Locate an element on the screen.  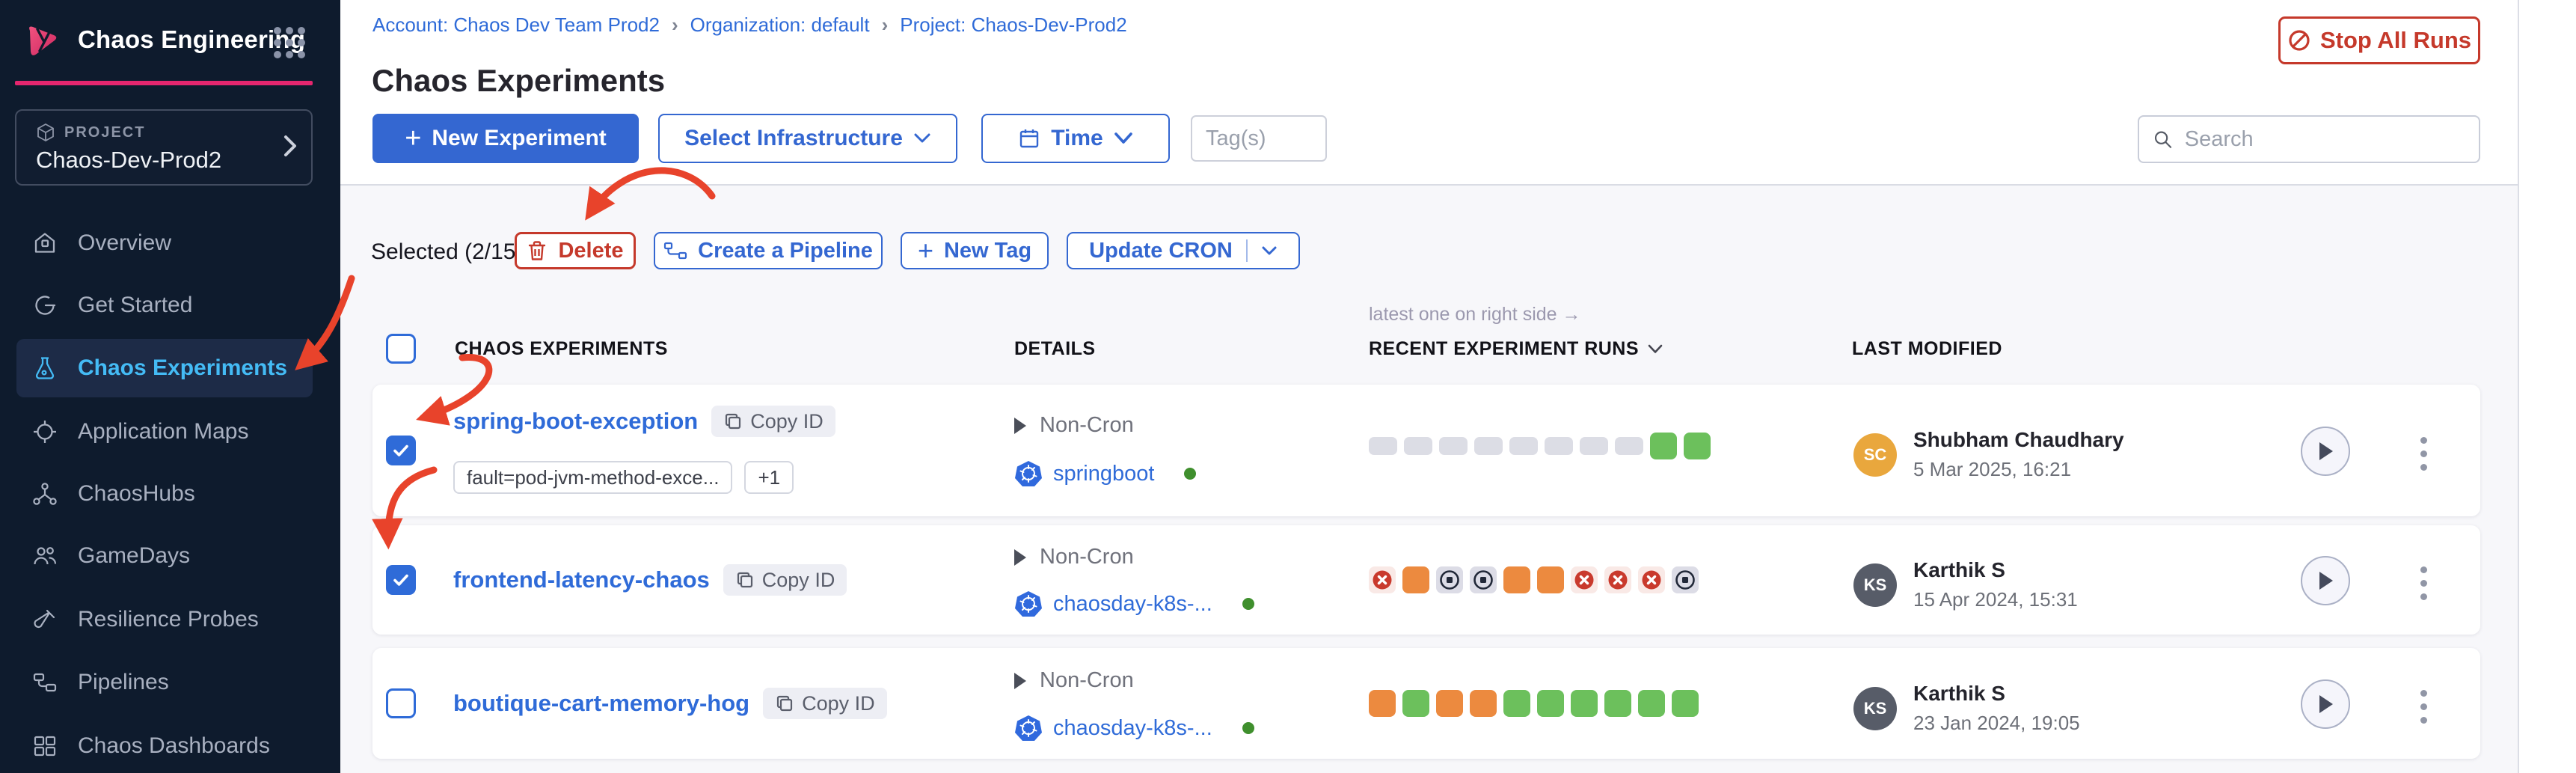
delete-button: Delete is located at coordinates (575, 250).